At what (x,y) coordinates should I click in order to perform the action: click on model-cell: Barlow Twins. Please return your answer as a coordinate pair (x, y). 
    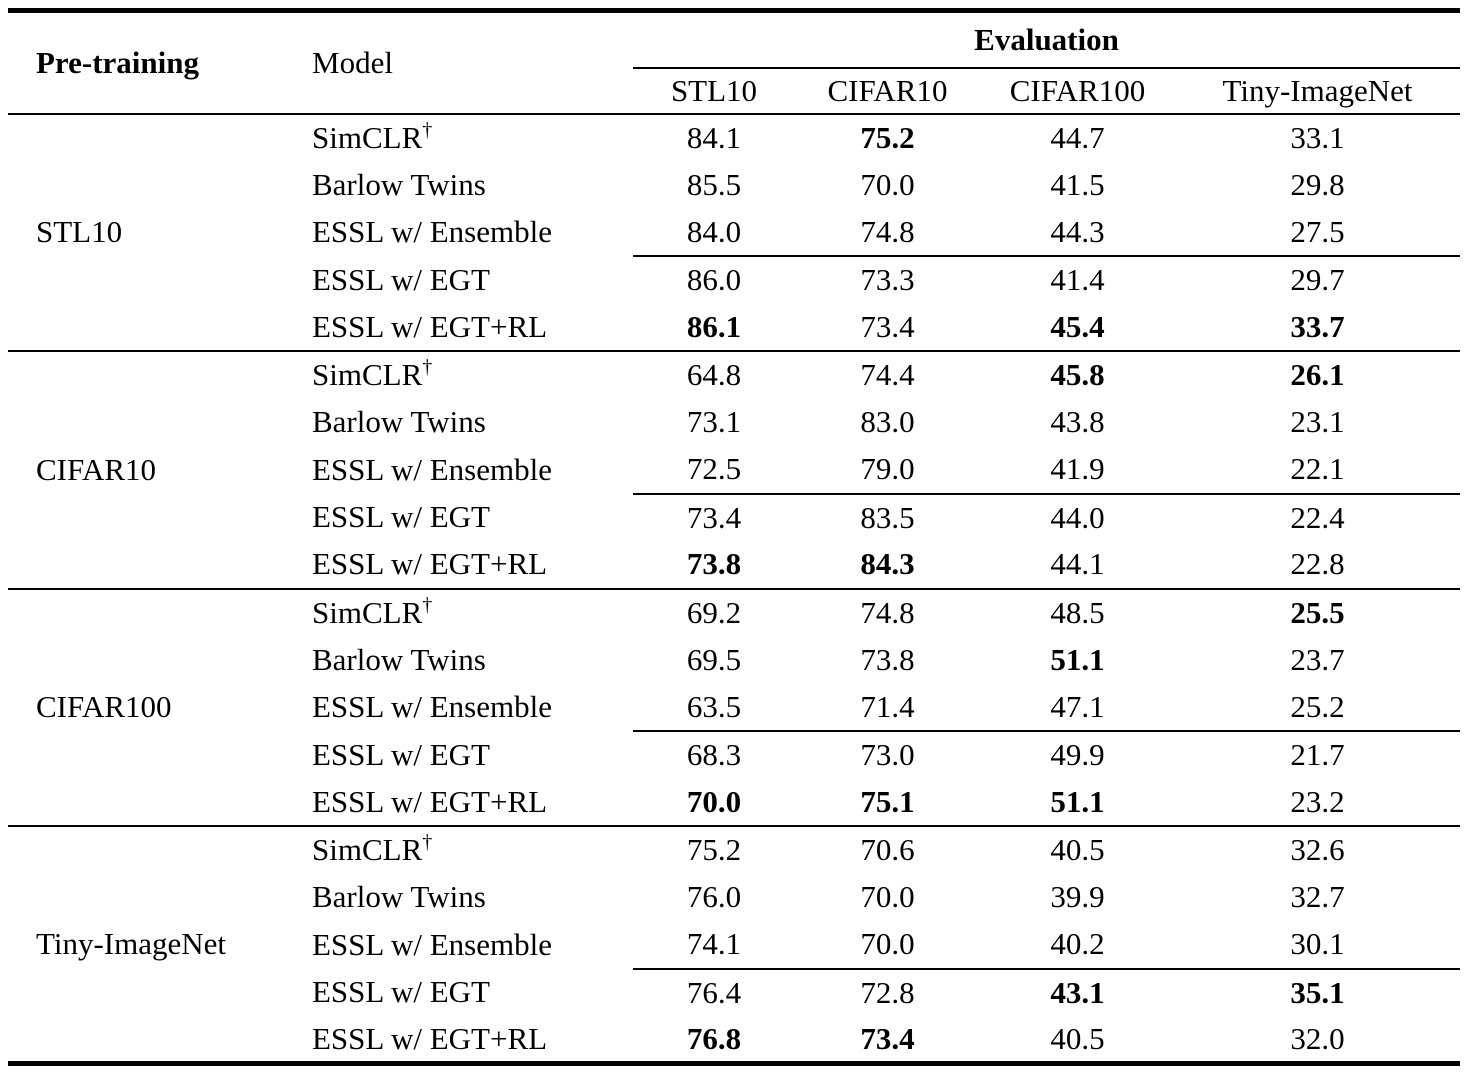
    Looking at the image, I should click on (466, 898).